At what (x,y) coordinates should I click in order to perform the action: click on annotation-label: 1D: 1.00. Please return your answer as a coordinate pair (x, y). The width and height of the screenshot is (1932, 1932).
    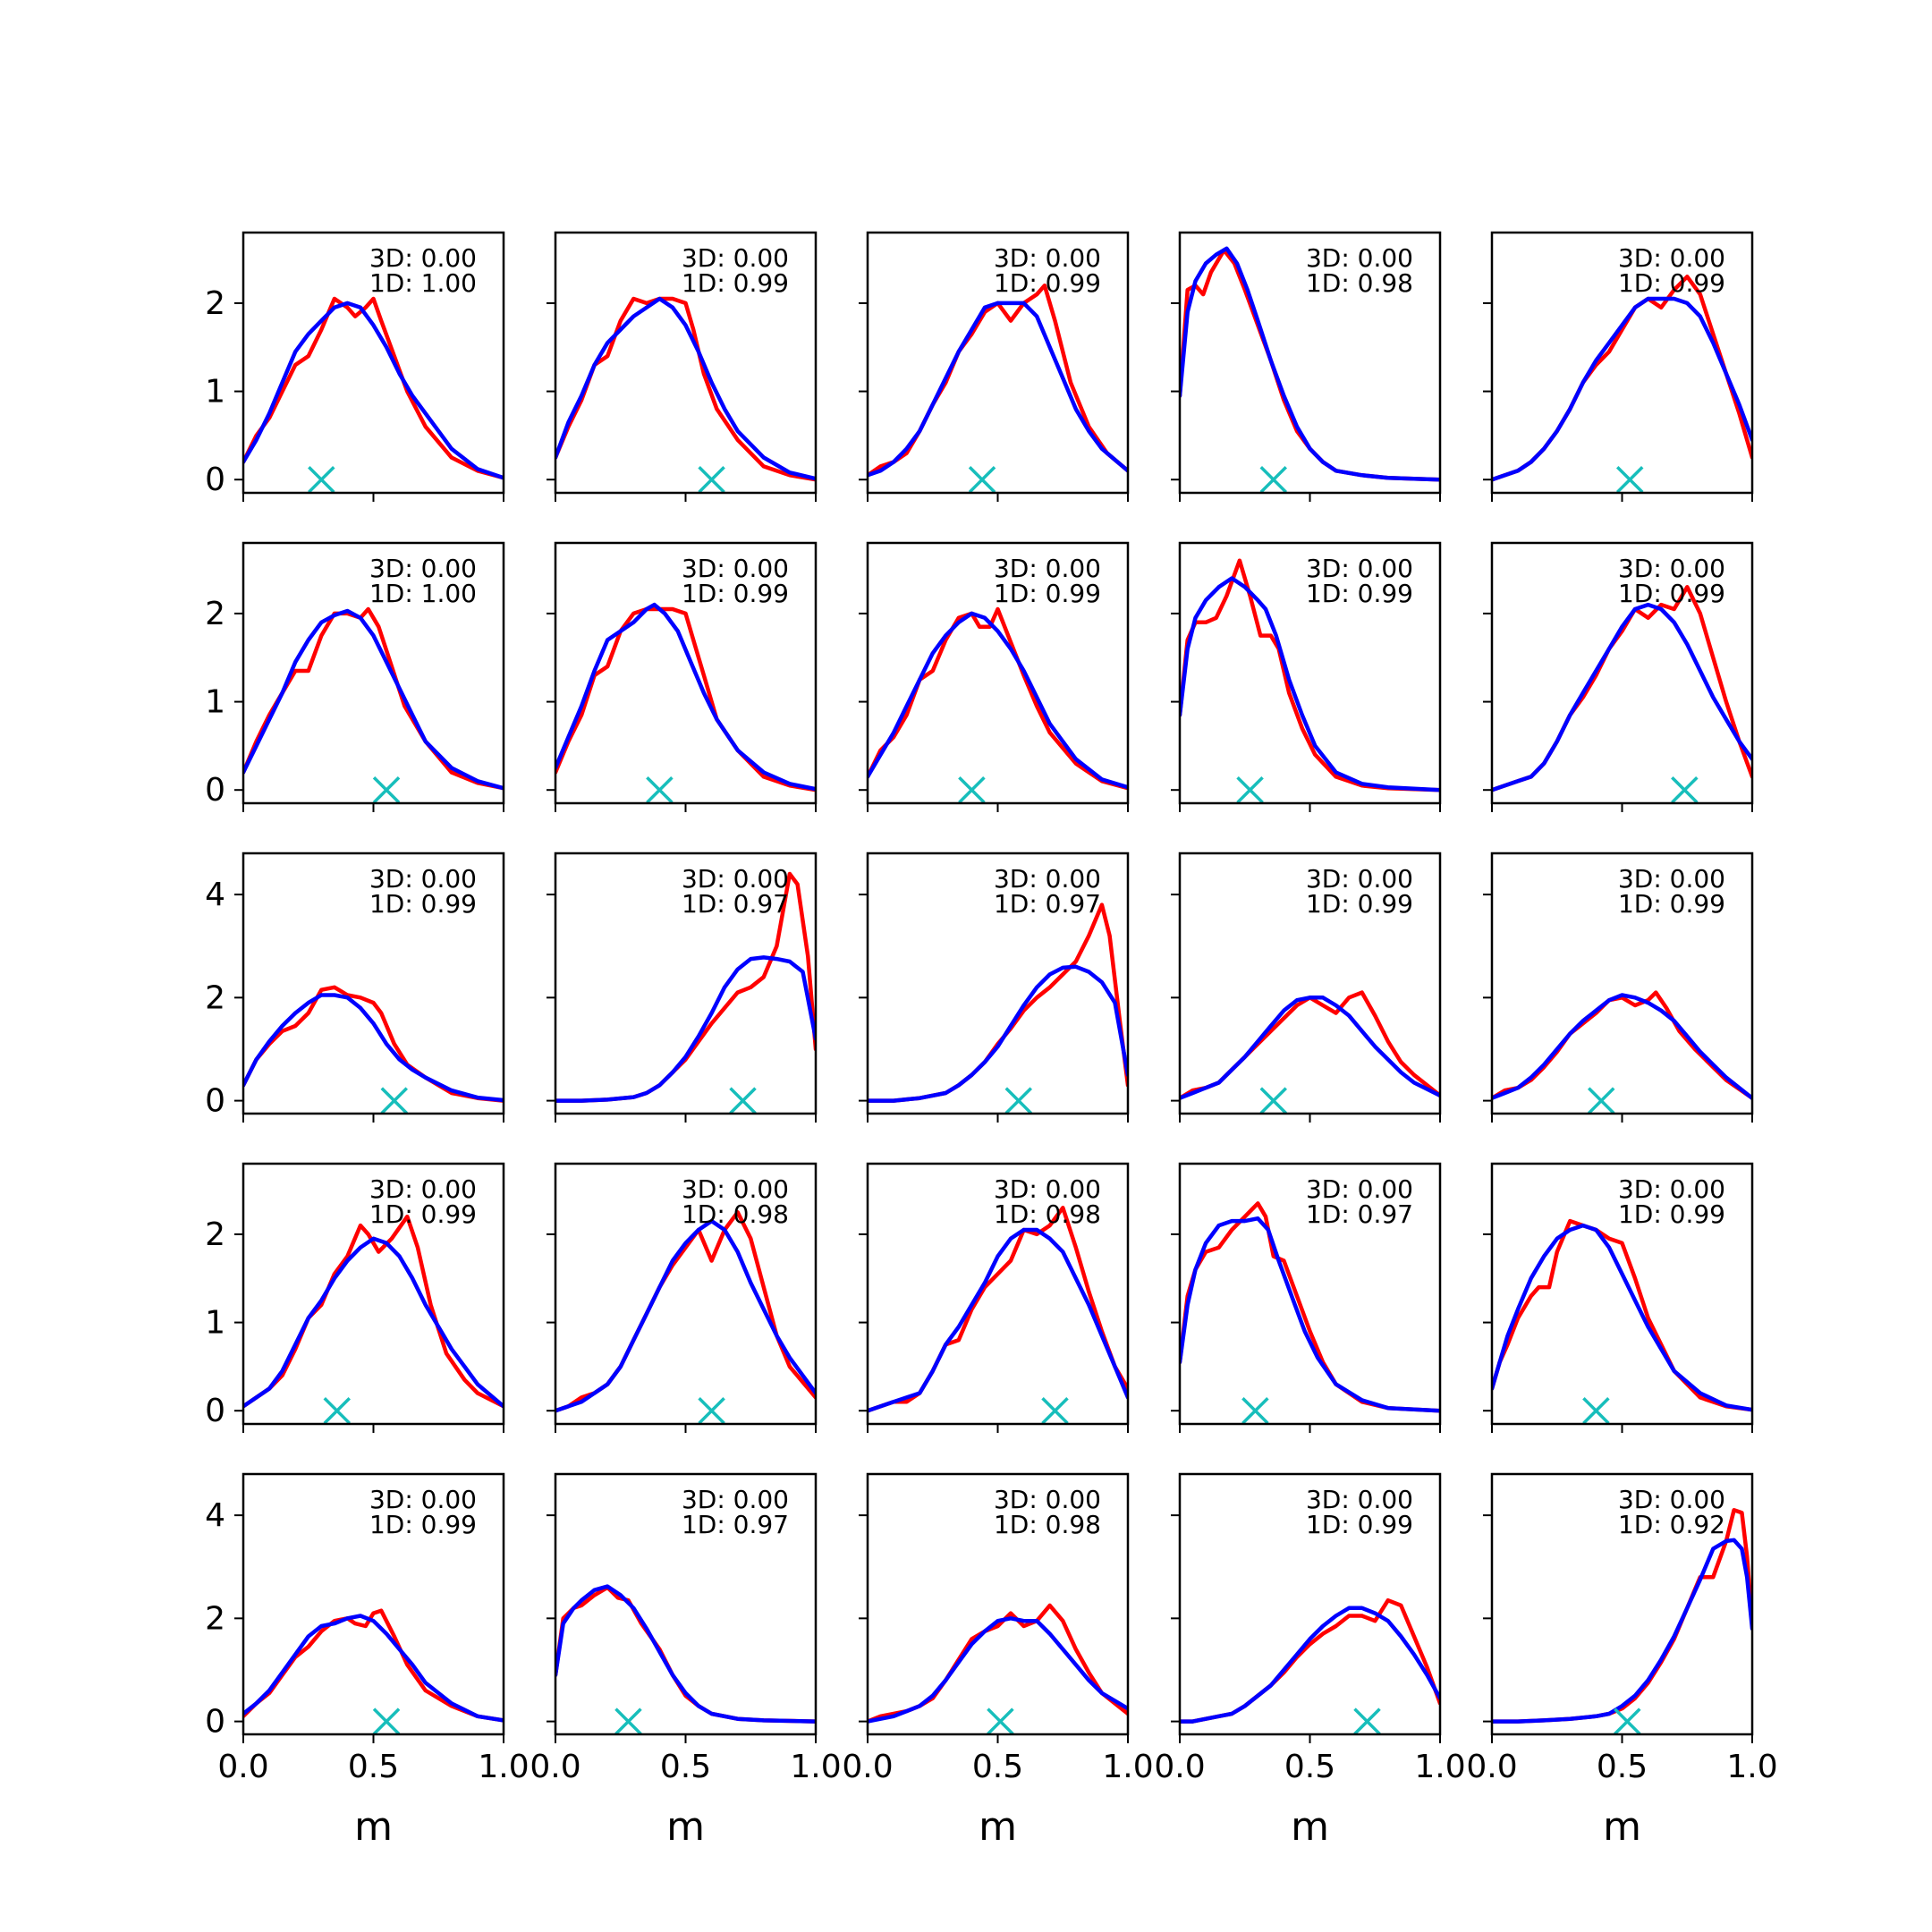
    Looking at the image, I should click on (423, 593).